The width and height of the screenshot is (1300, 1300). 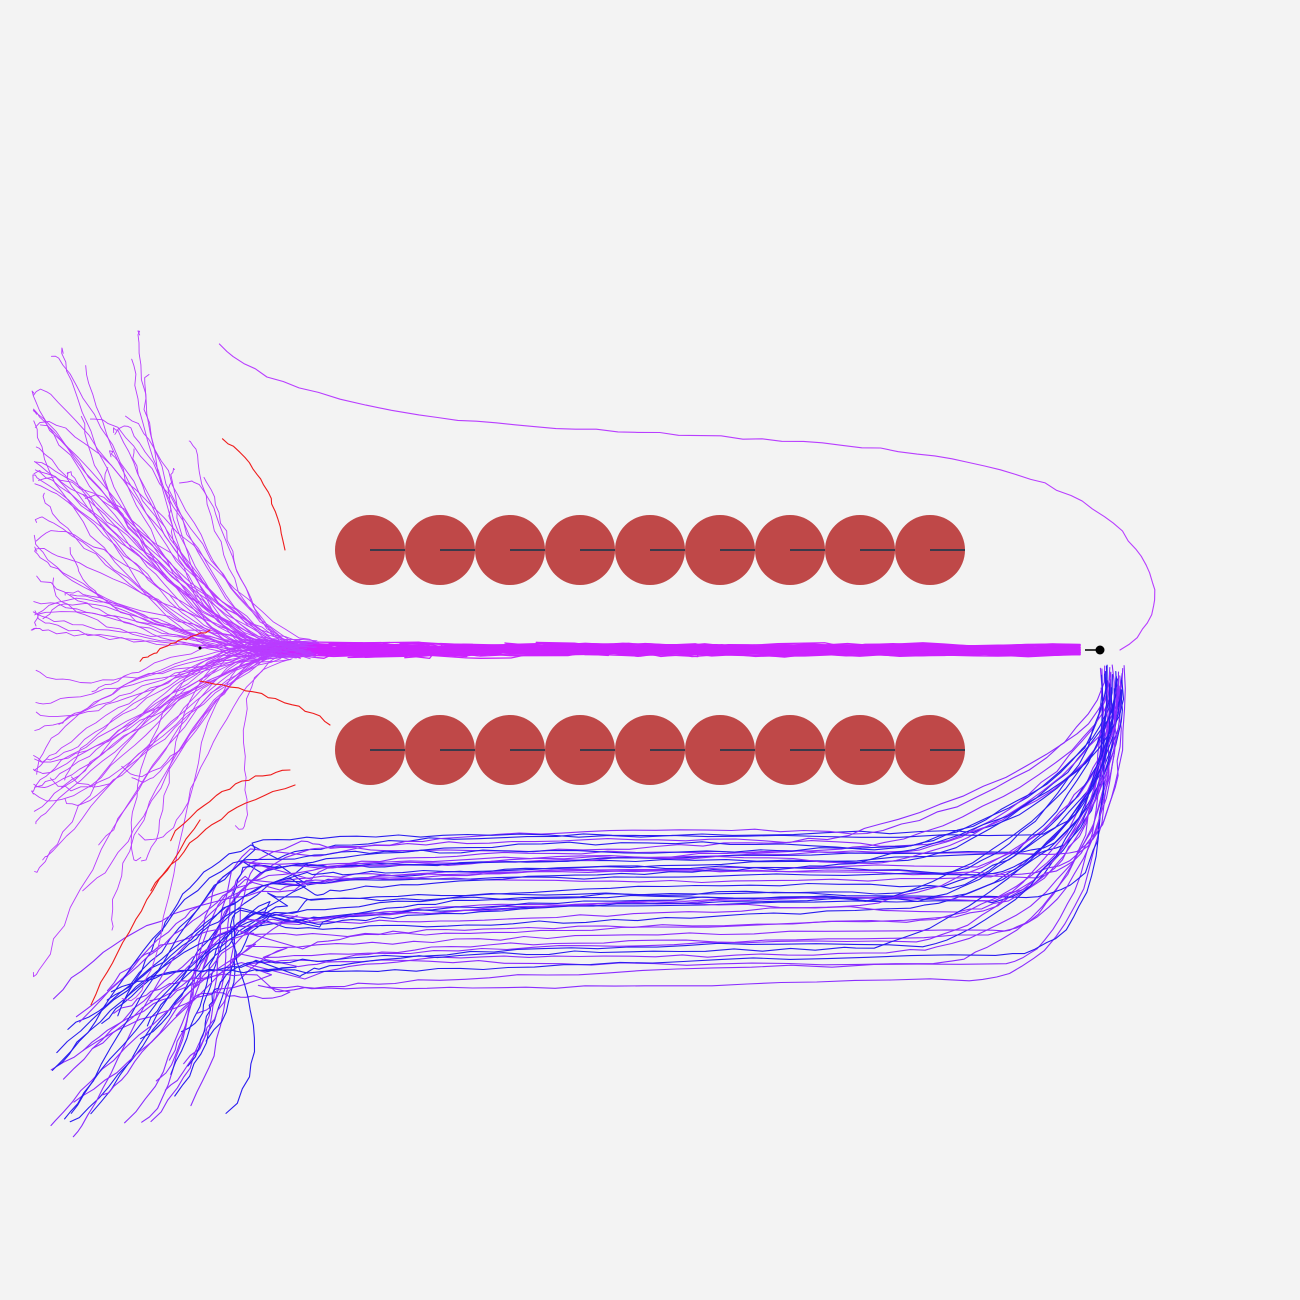 I want to click on goal-dot, so click(x=1100, y=650).